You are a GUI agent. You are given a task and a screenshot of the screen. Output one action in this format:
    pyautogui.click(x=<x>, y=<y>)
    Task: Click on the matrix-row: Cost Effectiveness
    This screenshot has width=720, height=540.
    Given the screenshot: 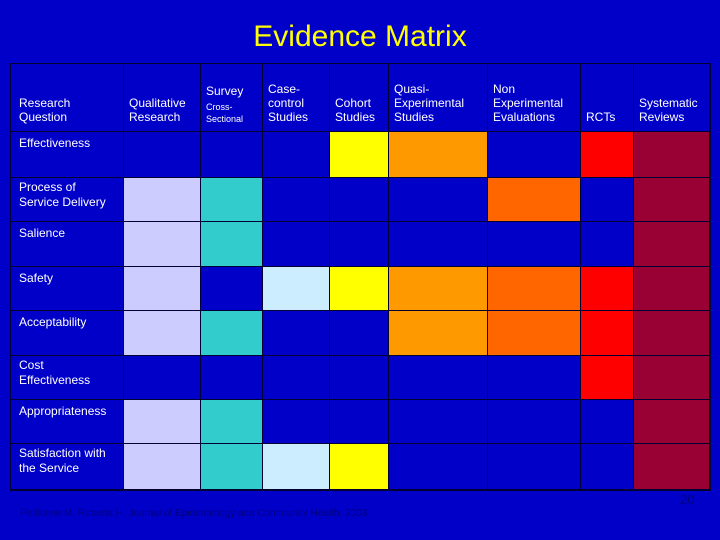 What is the action you would take?
    pyautogui.click(x=360, y=378)
    